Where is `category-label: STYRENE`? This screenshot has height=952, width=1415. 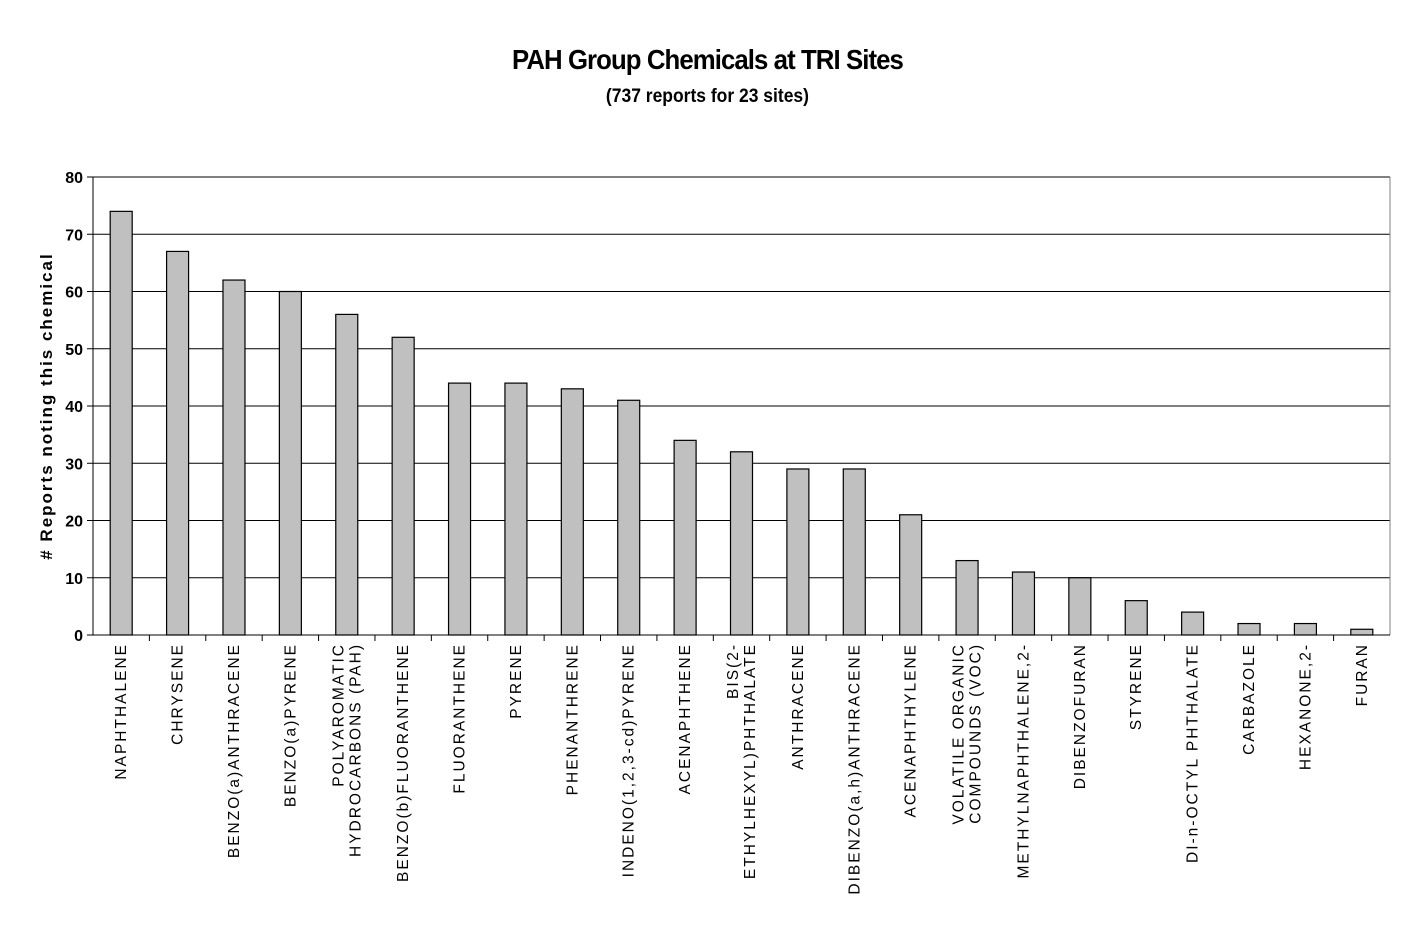 category-label: STYRENE is located at coordinates (1136, 686).